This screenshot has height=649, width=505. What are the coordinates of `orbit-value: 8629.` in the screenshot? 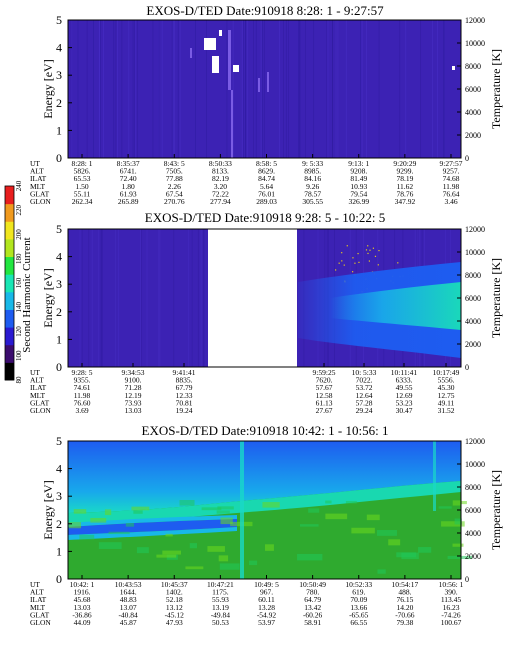 It's located at (266, 171).